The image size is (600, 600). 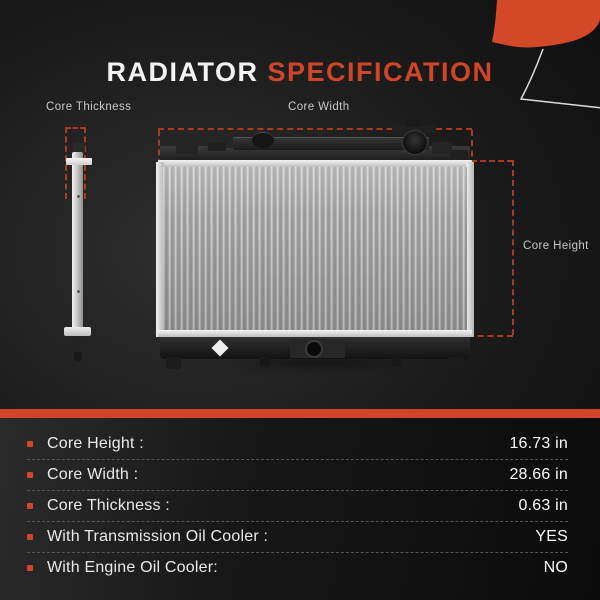 I want to click on spec-label: With Engine Oil Cooler:, so click(x=132, y=567).